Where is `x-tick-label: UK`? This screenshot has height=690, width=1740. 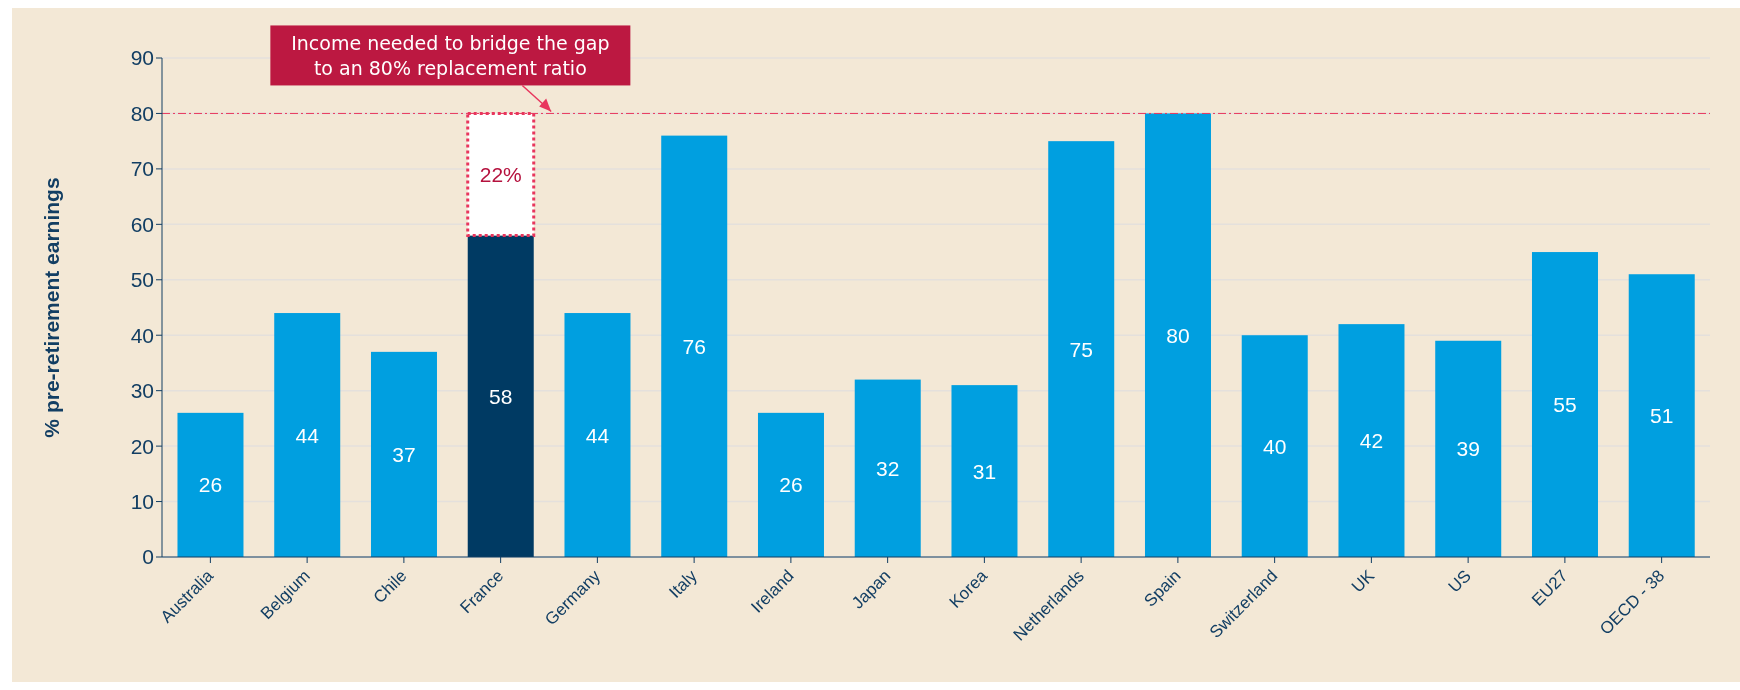 x-tick-label: UK is located at coordinates (1363, 581).